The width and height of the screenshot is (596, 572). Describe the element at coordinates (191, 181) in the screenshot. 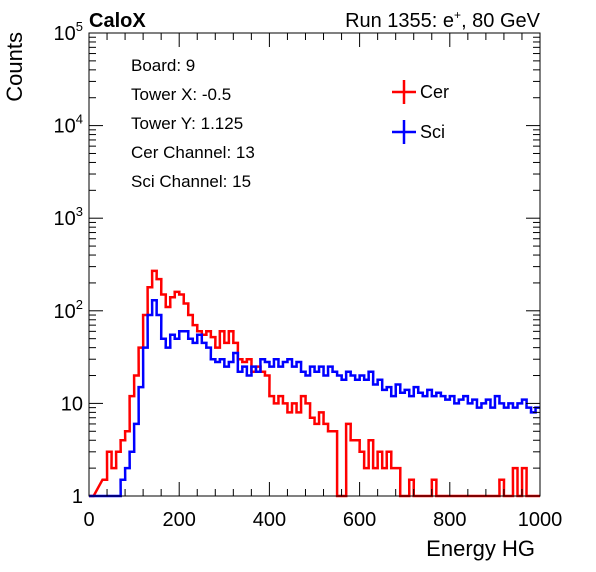

I see `info-line: Sci Channel: 15` at that location.